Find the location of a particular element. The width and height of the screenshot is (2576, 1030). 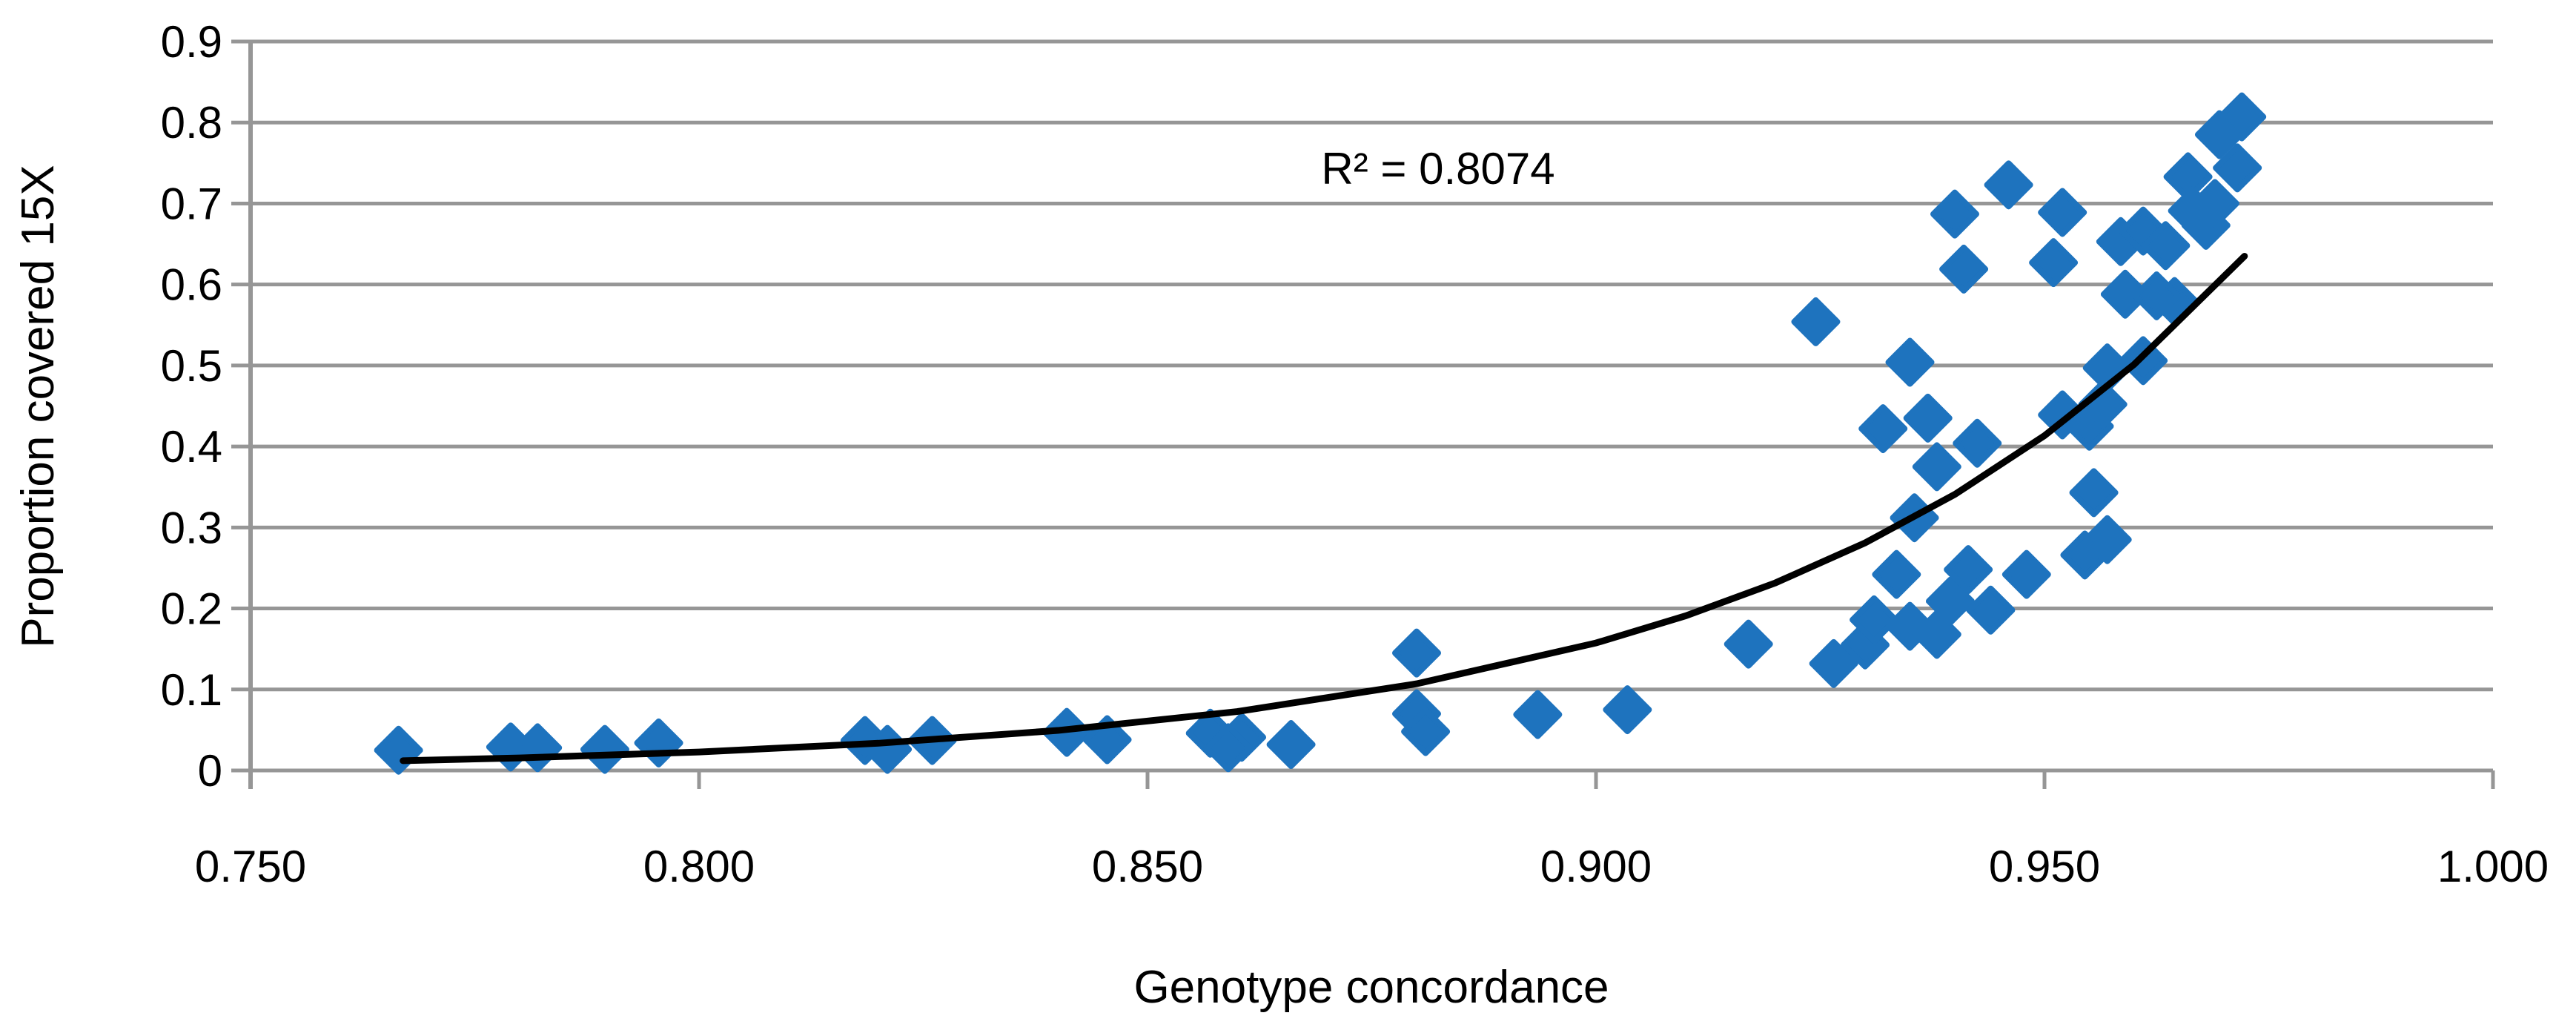

y-tick-label: 0.4 is located at coordinates (191, 447).